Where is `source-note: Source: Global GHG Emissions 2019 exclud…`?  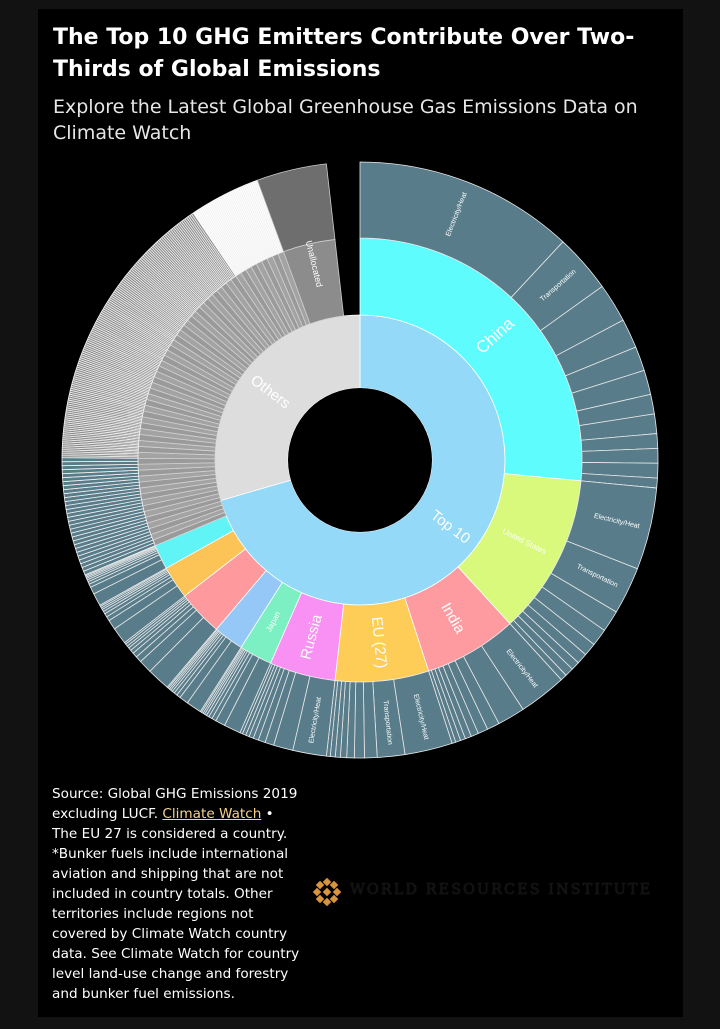
source-note: Source: Global GHG Emissions 2019 exclud… is located at coordinates (177, 894).